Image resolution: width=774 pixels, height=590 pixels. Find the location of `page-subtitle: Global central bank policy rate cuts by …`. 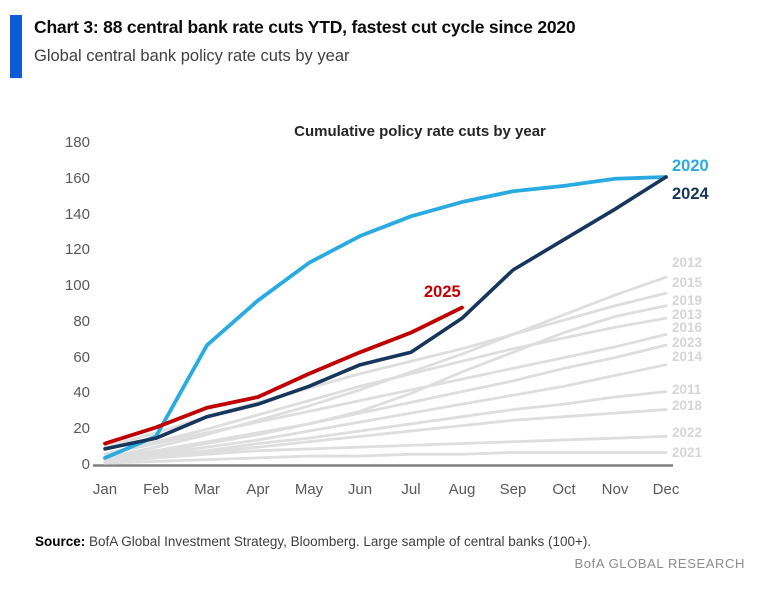

page-subtitle: Global central bank policy rate cuts by … is located at coordinates (192, 56).